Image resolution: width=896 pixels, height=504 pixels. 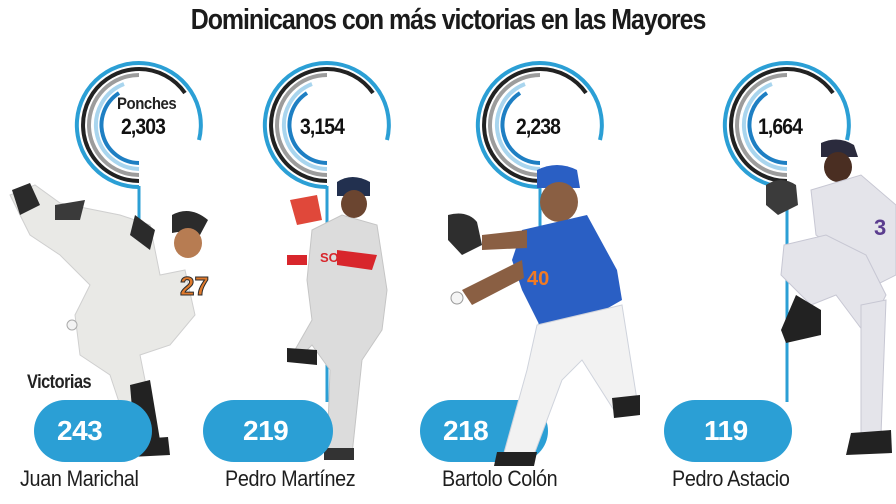 I want to click on svg-text: 27, so click(x=194, y=286).